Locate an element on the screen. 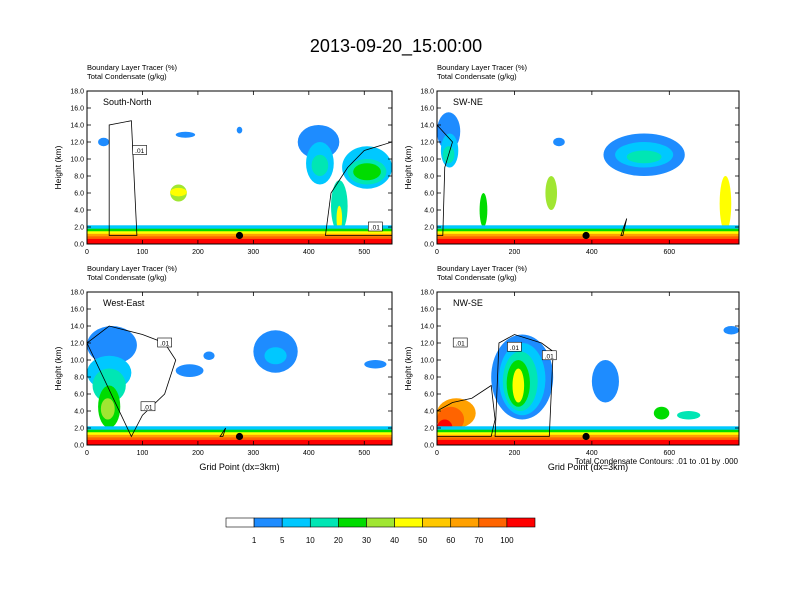  y-tick-label: 8.0 is located at coordinates (79, 378).